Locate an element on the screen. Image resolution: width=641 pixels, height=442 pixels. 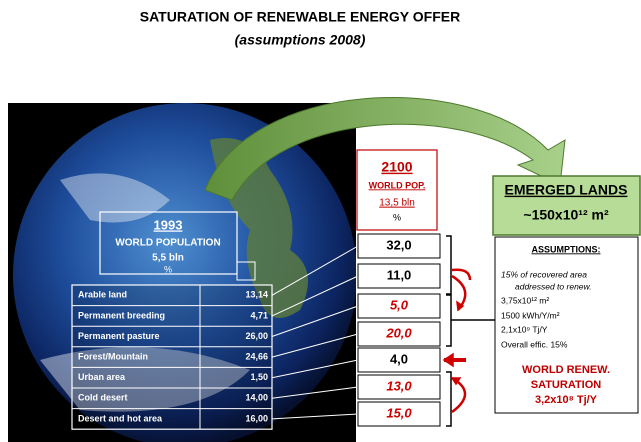
value: 11,0 is located at coordinates (399, 274).